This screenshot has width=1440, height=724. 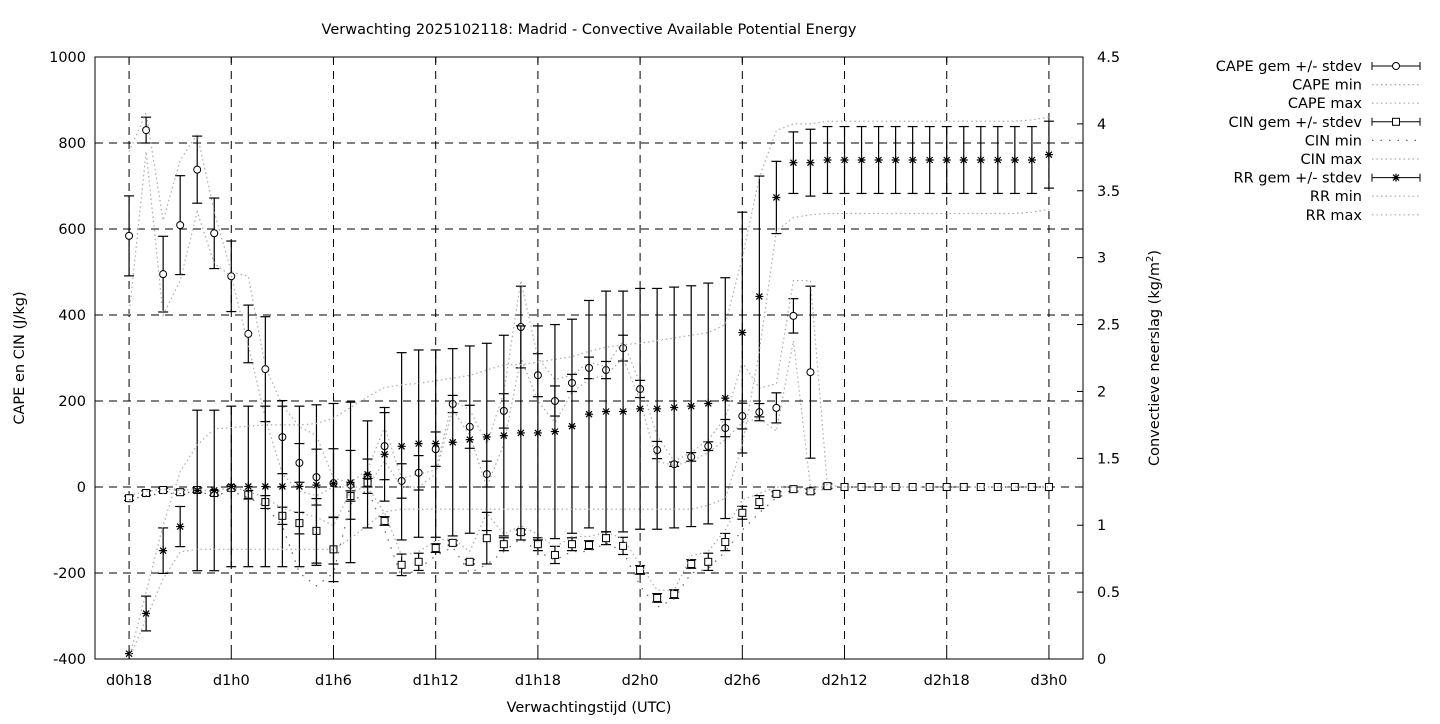 I want to click on y2-tick-label: 3, so click(x=1101, y=259).